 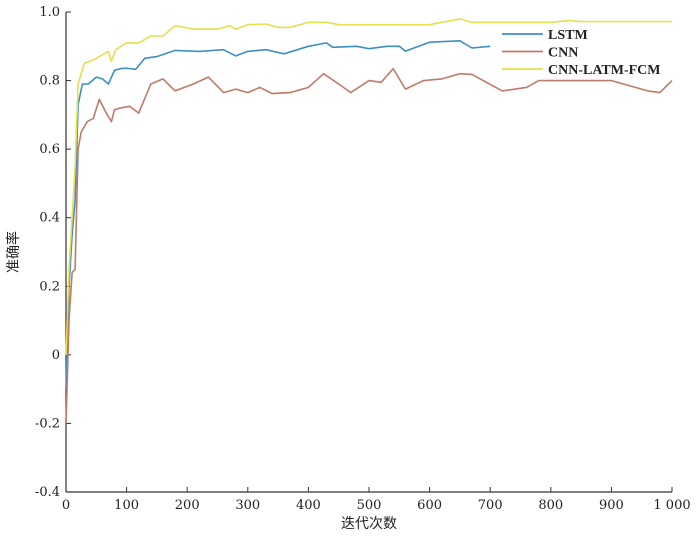 What do you see at coordinates (369, 505) in the screenshot?
I see `x-tick-label: 500` at bounding box center [369, 505].